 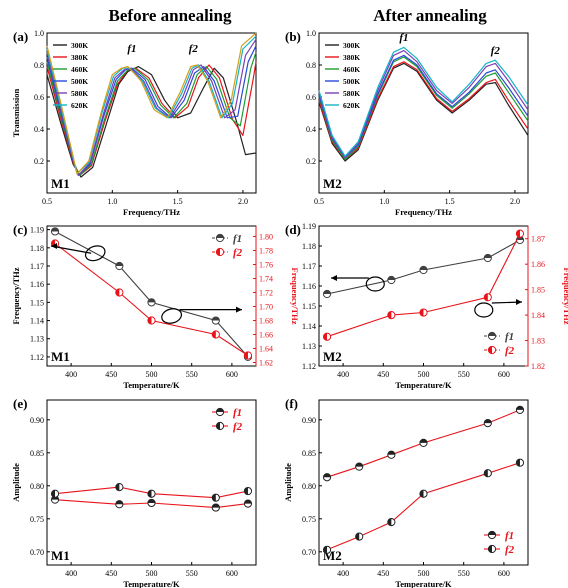 What do you see at coordinates (246, 491) in the screenshot?
I see `data-point-e-1-4-fill` at bounding box center [246, 491].